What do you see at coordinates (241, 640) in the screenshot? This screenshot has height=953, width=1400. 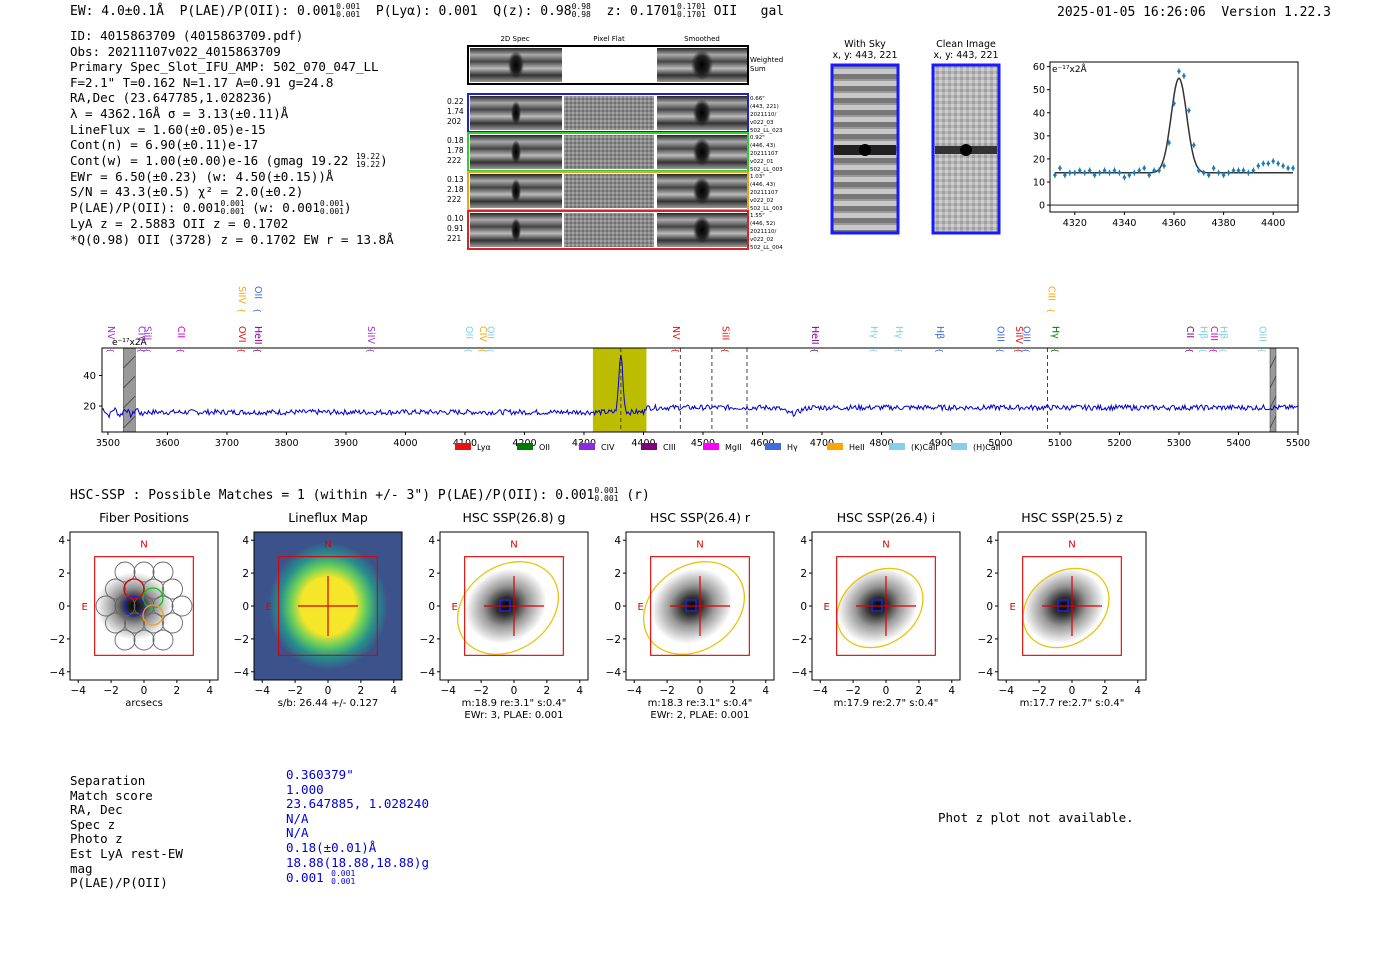 I see `panel-ytick-label: −2` at bounding box center [241, 640].